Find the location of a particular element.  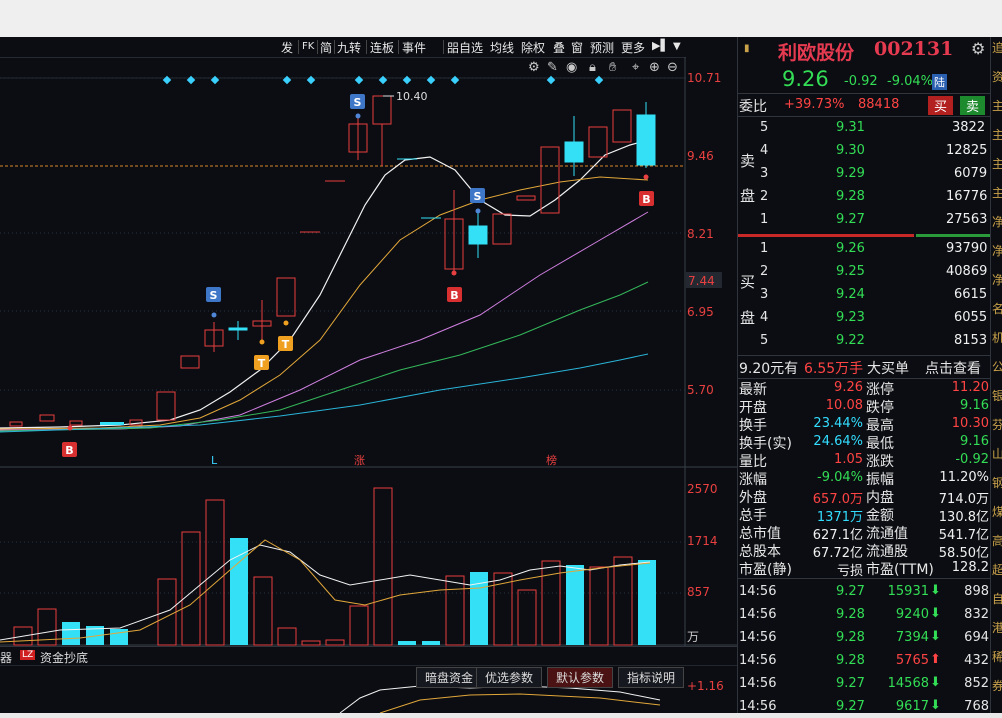

ranking-strip-char: 追 is located at coordinates (997, 47).